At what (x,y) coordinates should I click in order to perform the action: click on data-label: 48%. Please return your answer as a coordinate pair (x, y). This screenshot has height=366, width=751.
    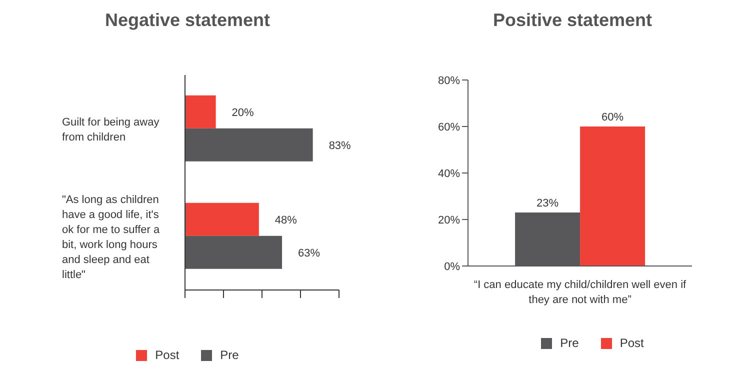
    Looking at the image, I should click on (286, 220).